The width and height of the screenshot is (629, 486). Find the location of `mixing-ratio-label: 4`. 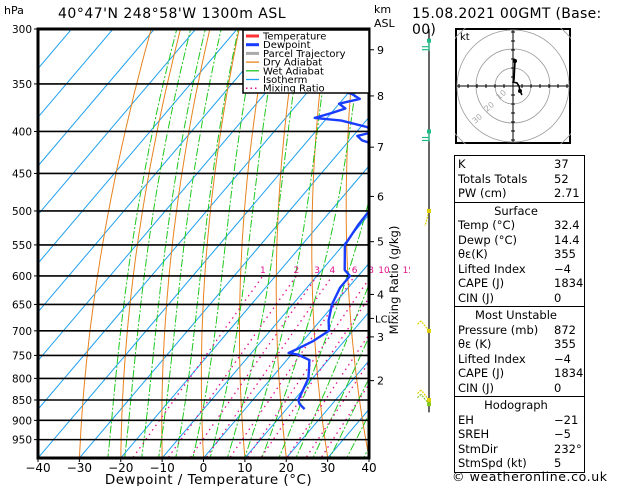

mixing-ratio-label: 4 is located at coordinates (333, 271).